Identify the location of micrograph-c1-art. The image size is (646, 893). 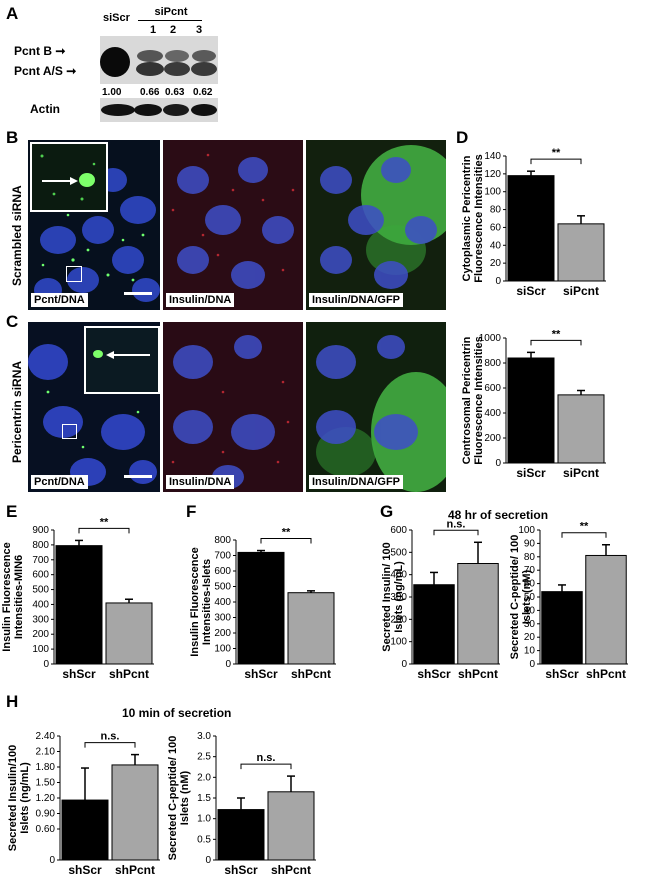
(92, 415).